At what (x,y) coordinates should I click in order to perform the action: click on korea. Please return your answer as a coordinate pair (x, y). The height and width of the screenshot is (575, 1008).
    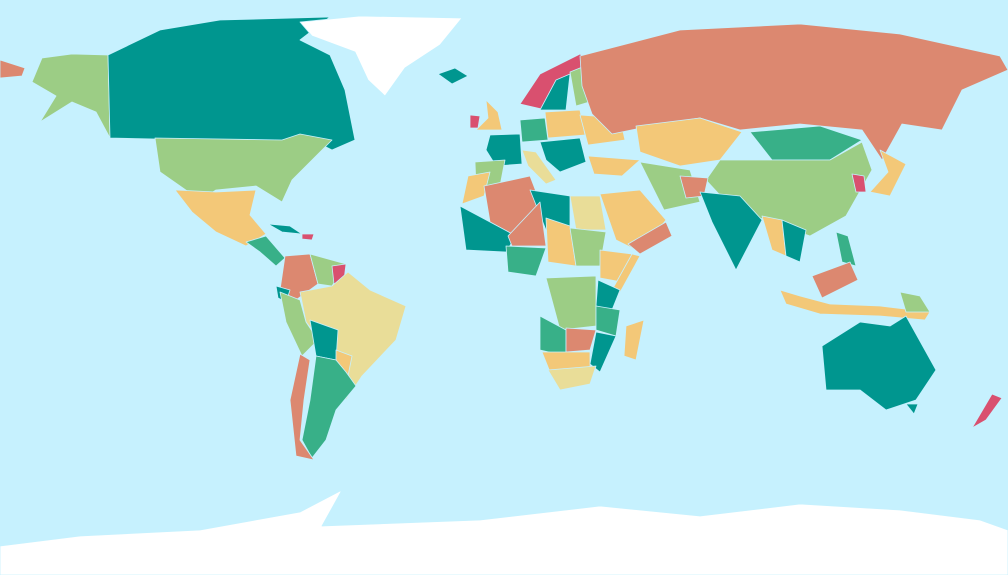
    Looking at the image, I should click on (859, 183).